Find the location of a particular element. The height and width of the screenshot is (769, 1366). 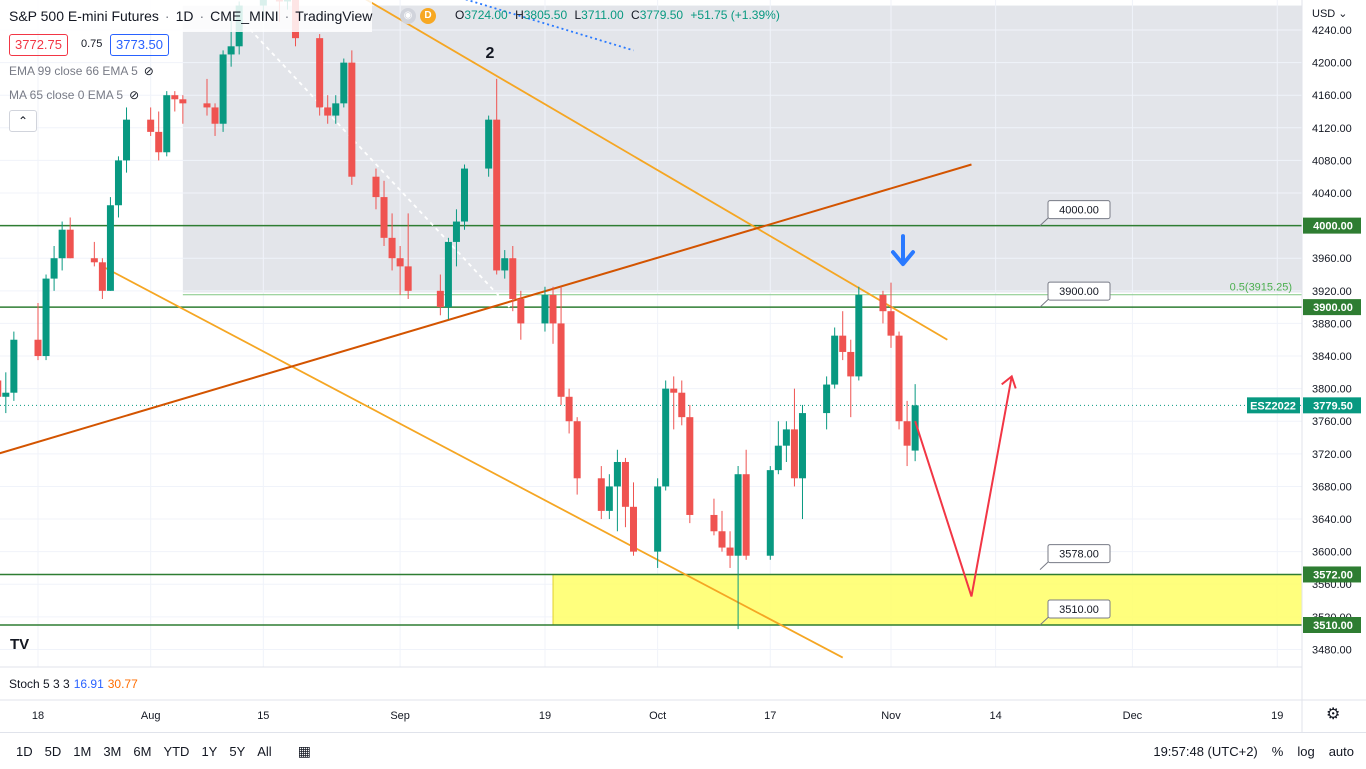

time-tick: Aug is located at coordinates (151, 716).